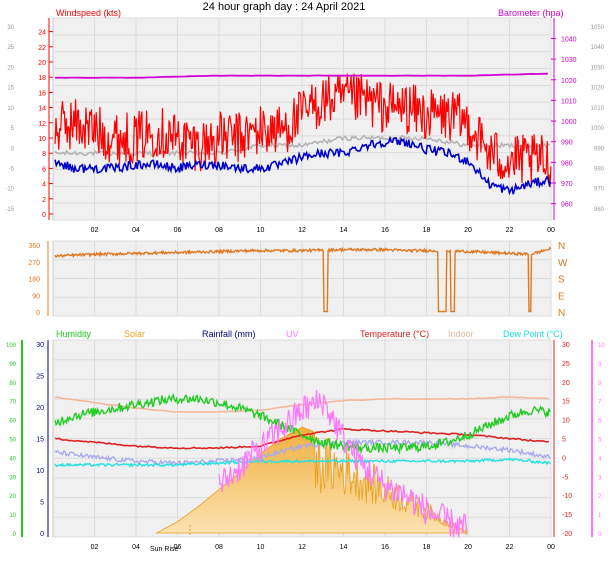  I want to click on temp-y-tick: -10, so click(567, 496).